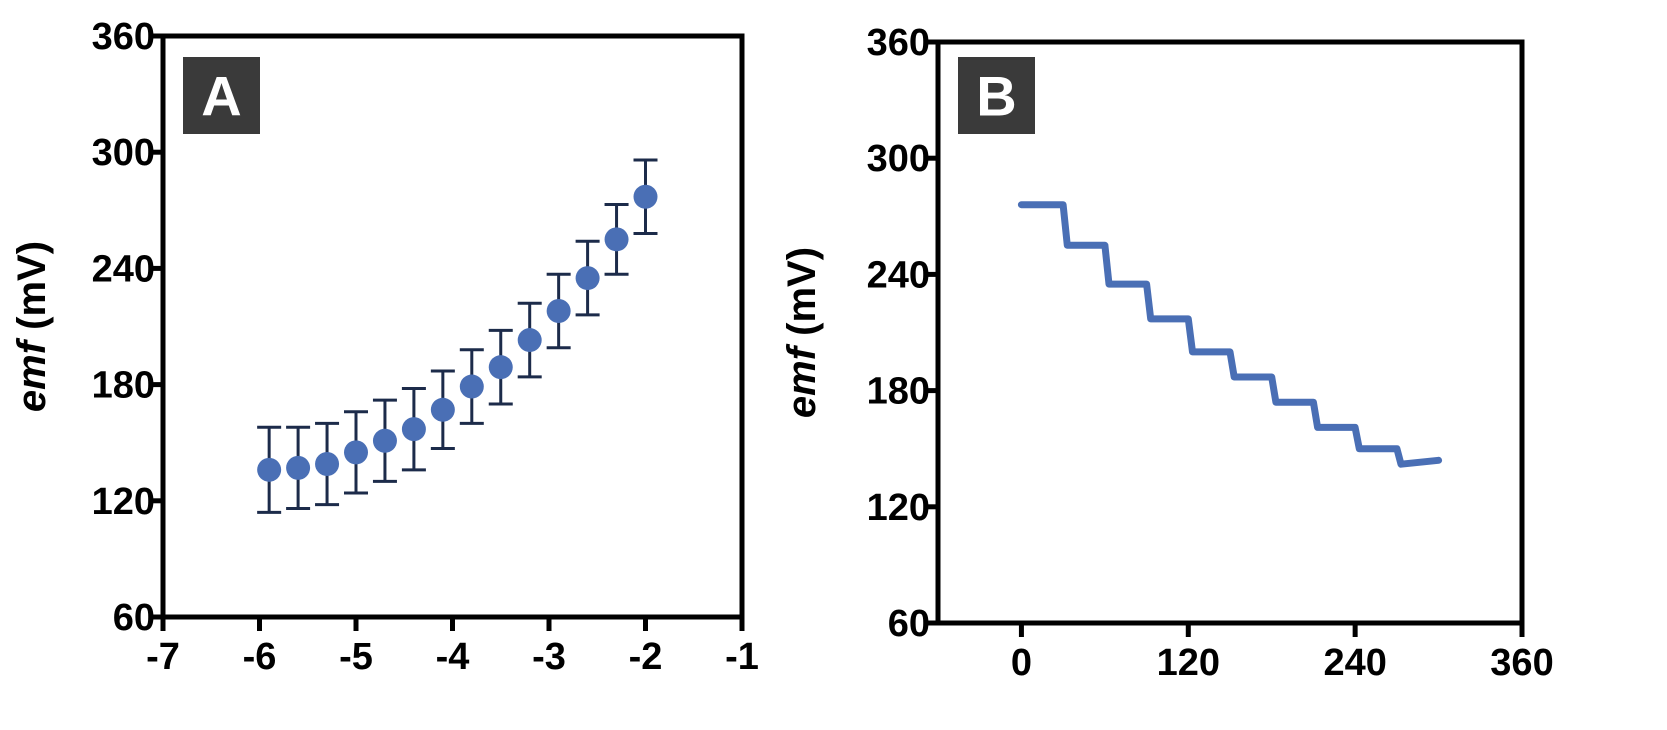 This screenshot has height=730, width=1667. What do you see at coordinates (909, 624) in the screenshot?
I see `panel-b-y-tick-label: 60` at bounding box center [909, 624].